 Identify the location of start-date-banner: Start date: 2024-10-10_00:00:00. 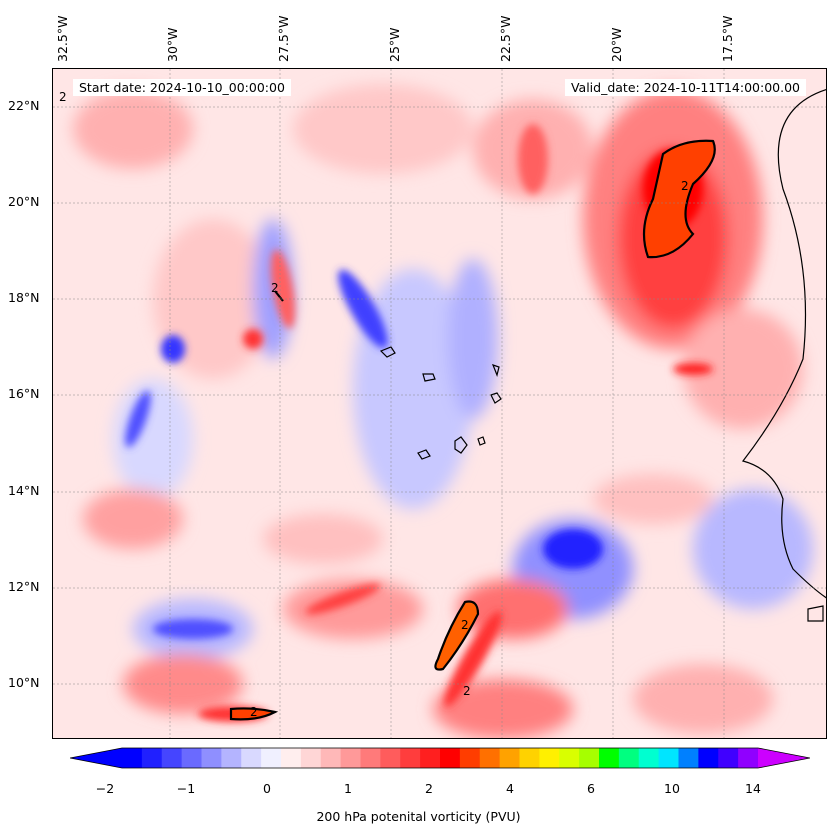
(182, 87).